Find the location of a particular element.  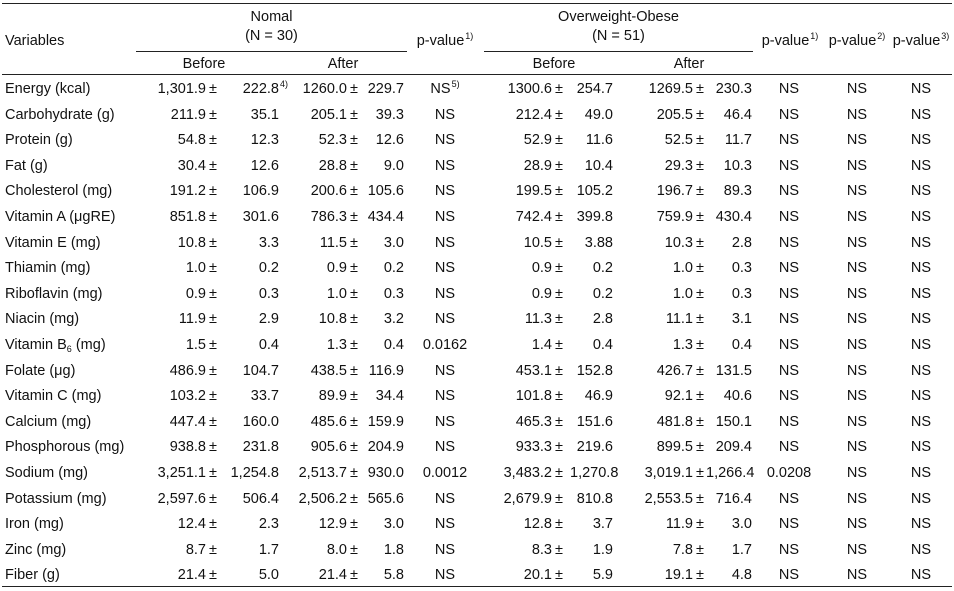

obese-before-mean: 11.3 is located at coordinates (538, 319).